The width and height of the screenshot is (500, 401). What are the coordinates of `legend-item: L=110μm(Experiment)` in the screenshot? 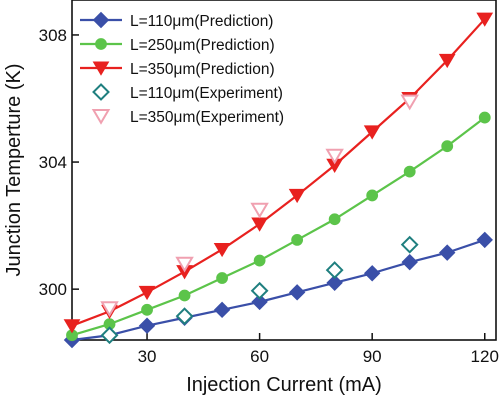 It's located at (187, 92).